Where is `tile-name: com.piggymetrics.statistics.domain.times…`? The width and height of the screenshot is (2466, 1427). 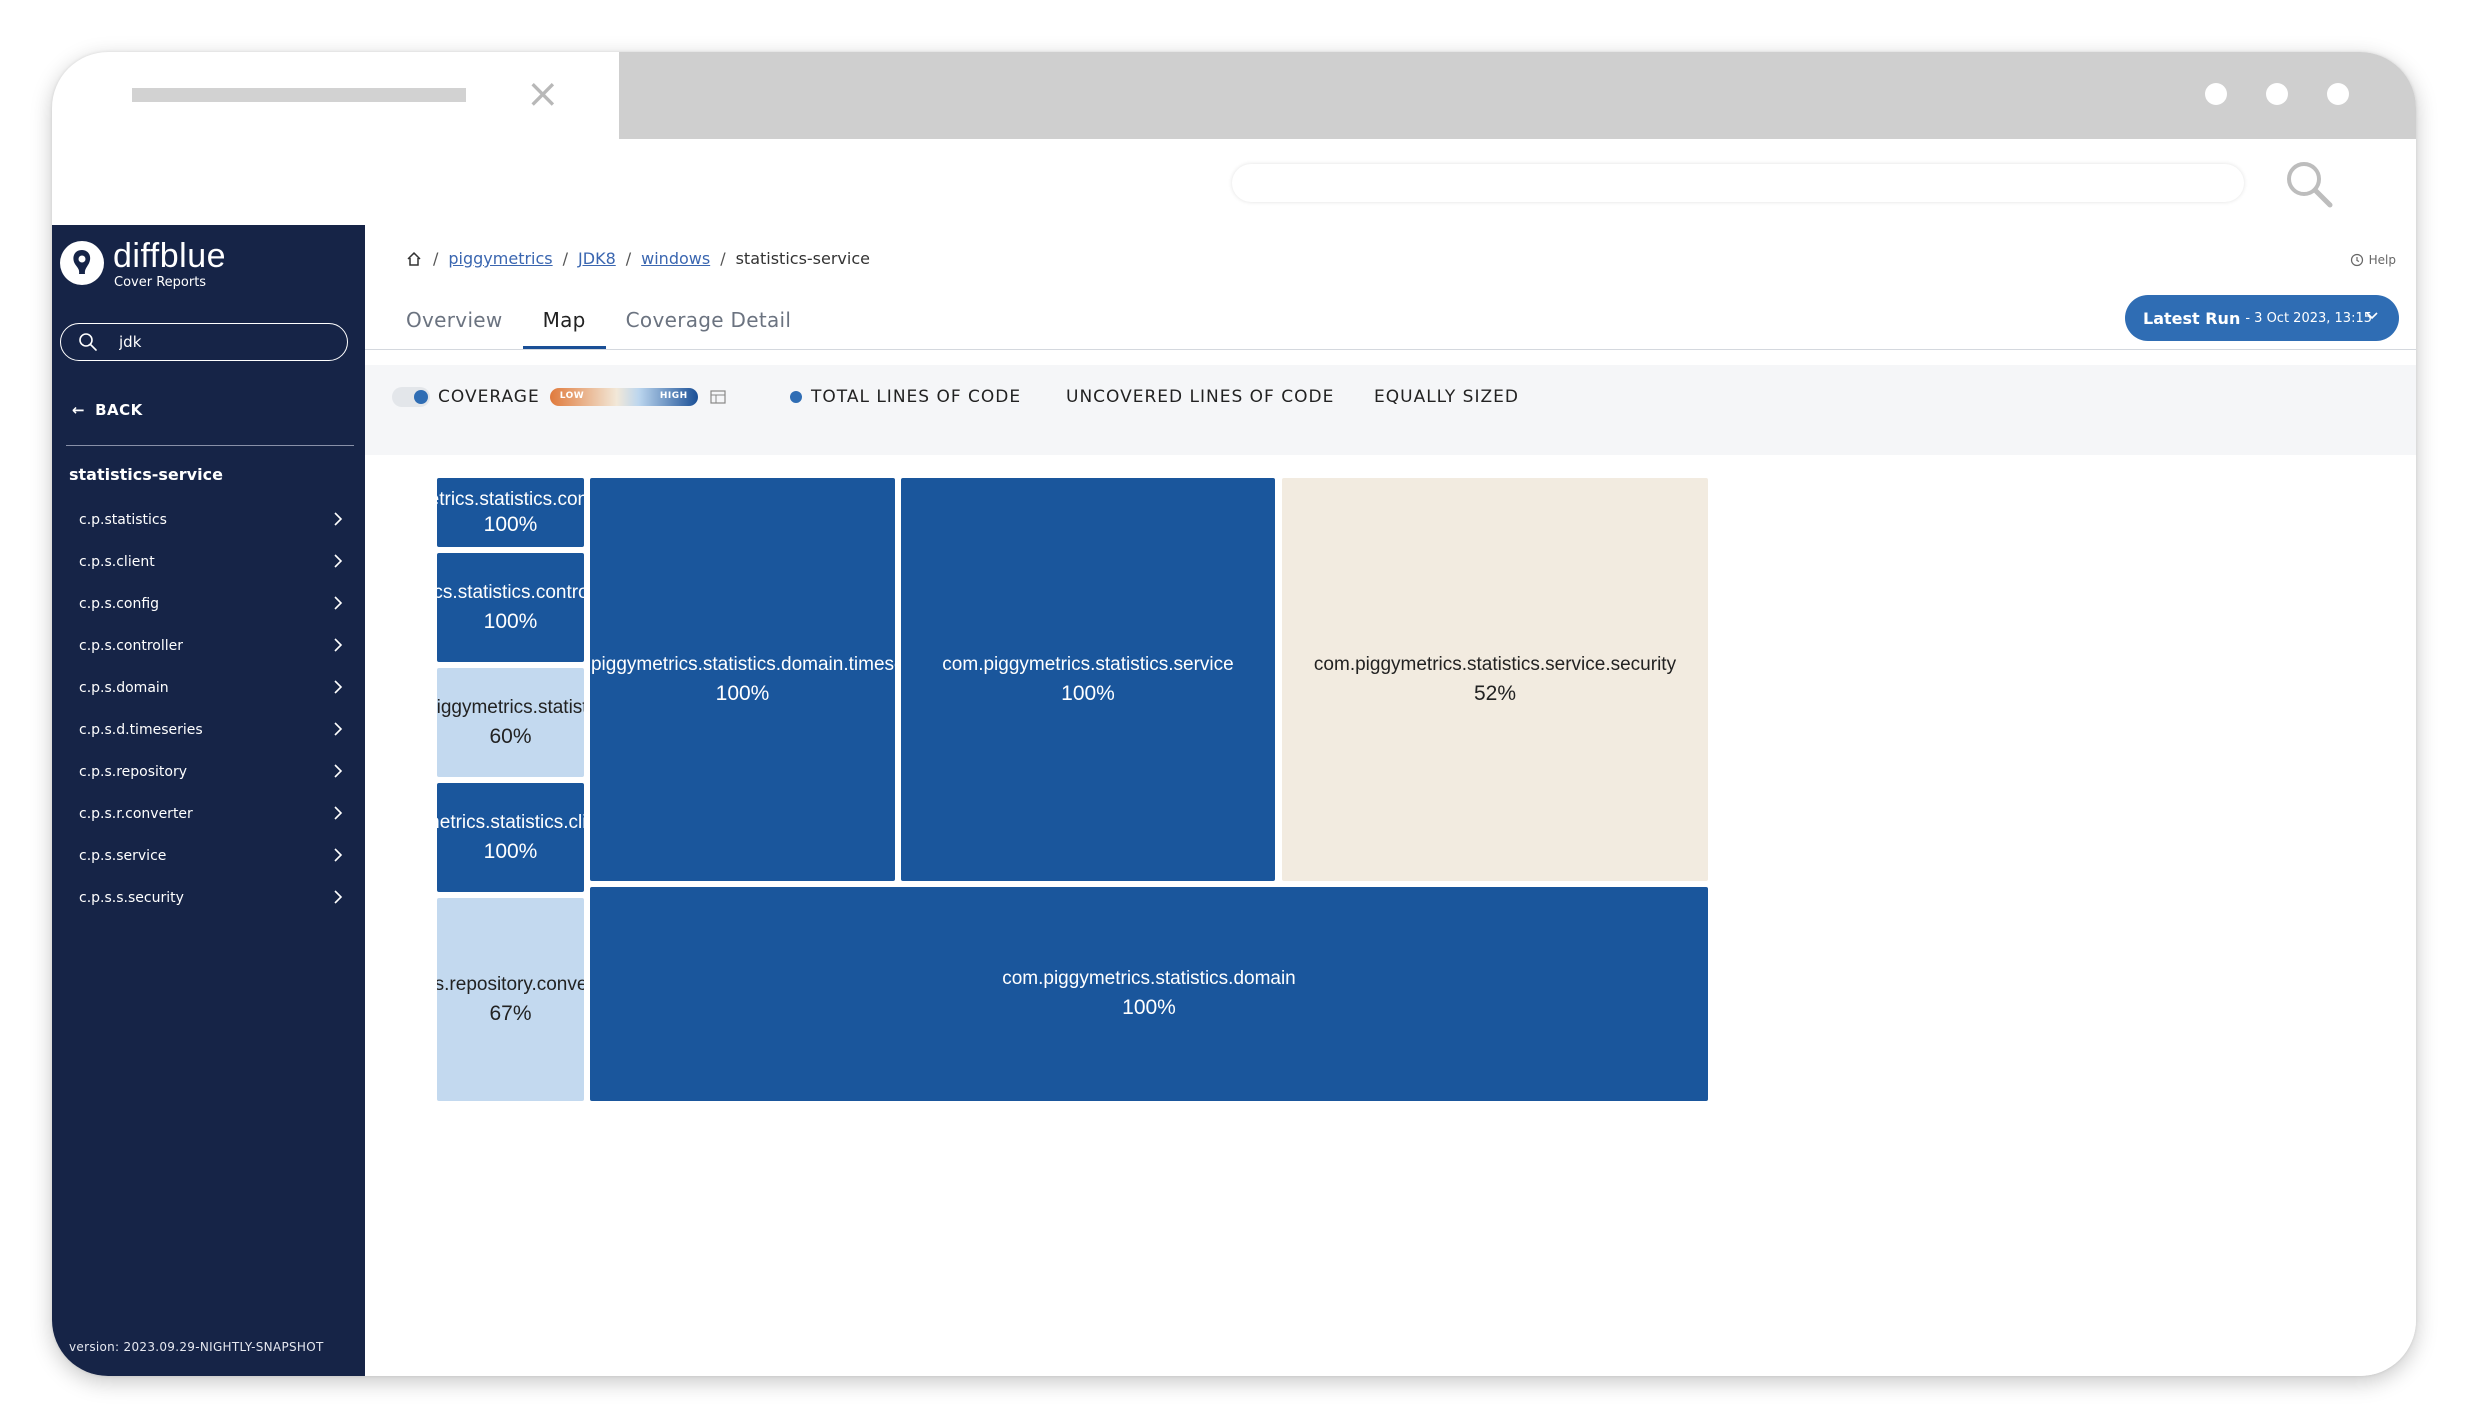 tile-name: com.piggymetrics.statistics.domain.times… is located at coordinates (742, 664).